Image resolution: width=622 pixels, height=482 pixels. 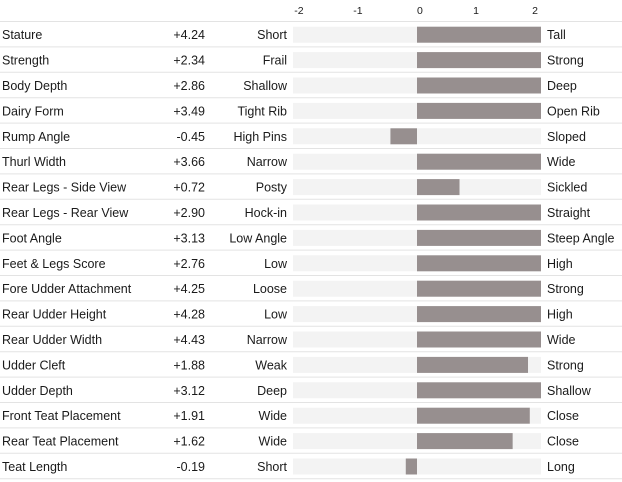 What do you see at coordinates (65, 213) in the screenshot?
I see `trait-name: Rear Legs - Rear View` at bounding box center [65, 213].